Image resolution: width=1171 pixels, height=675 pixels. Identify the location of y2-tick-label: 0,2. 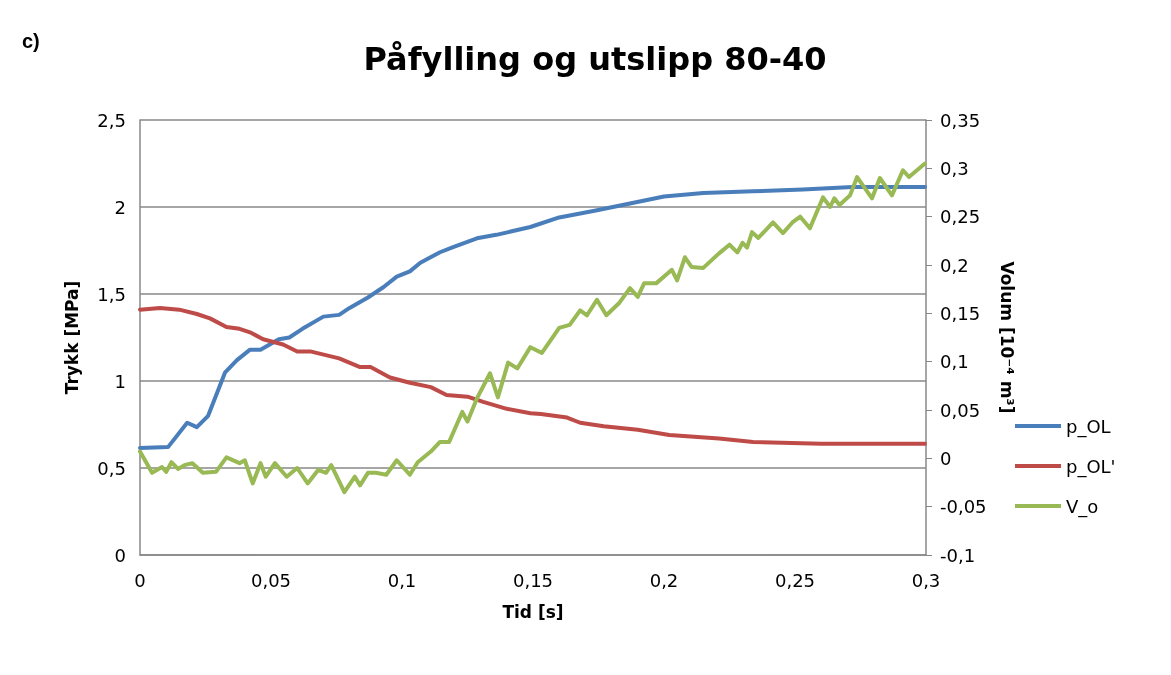
(954, 265).